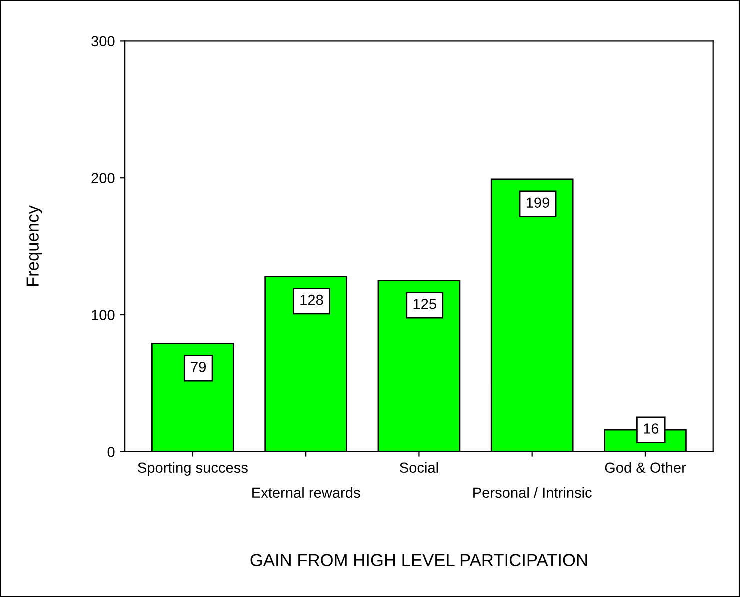  Describe the element at coordinates (645, 468) in the screenshot. I see `x-tick-label: God & Other` at that location.